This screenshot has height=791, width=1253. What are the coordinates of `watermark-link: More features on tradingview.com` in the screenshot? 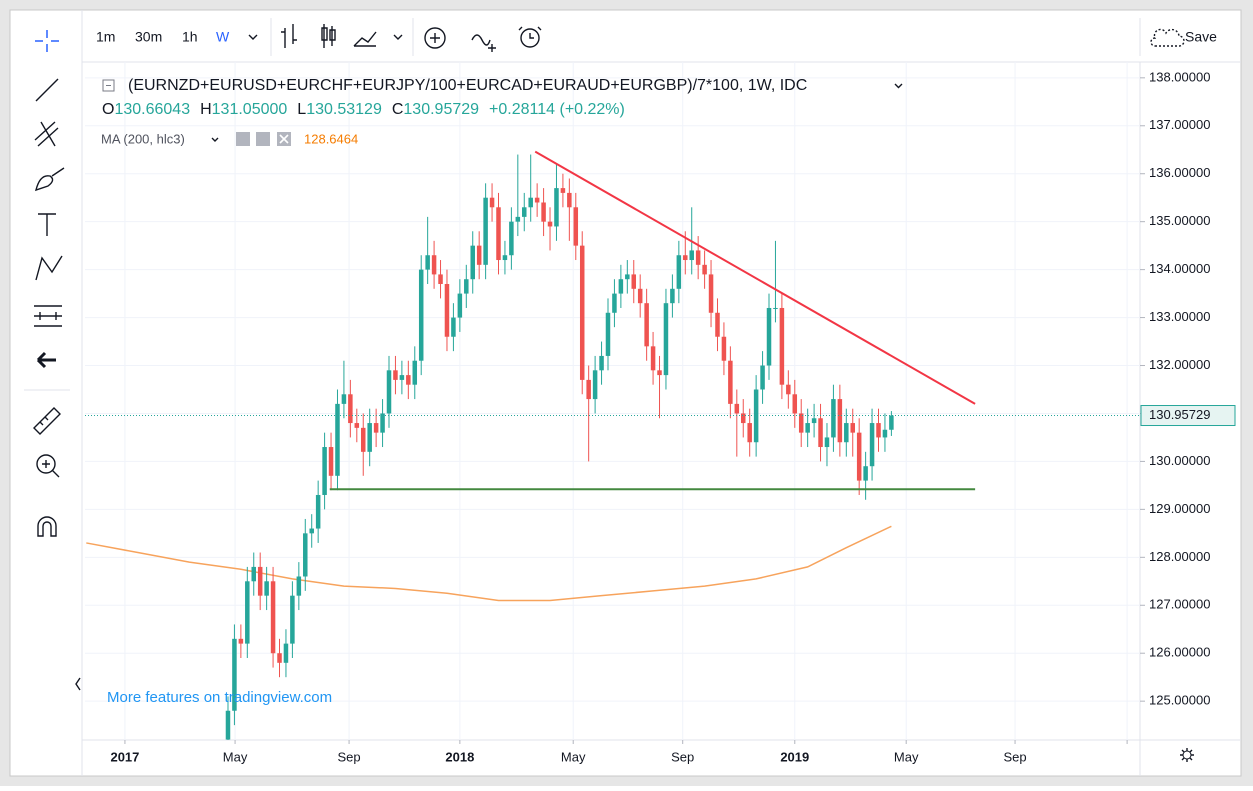 It's located at (219, 697).